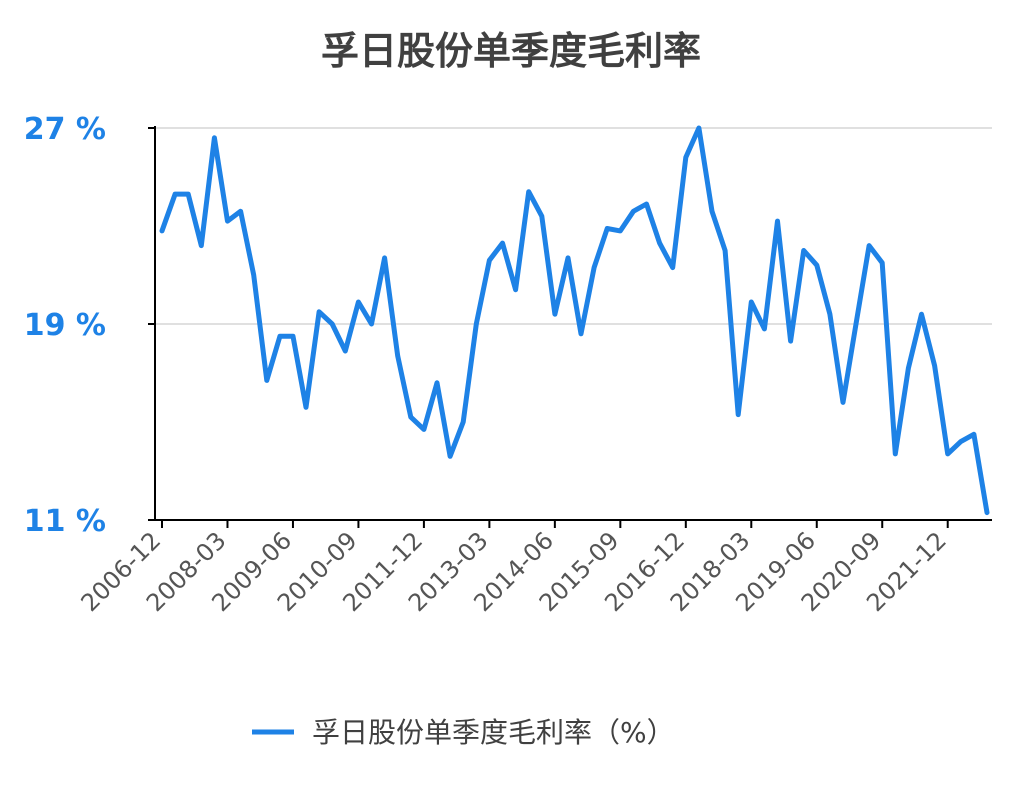 The width and height of the screenshot is (1023, 810). I want to click on legend: 孚日股份单季度毛利率（%）, so click(463, 732).